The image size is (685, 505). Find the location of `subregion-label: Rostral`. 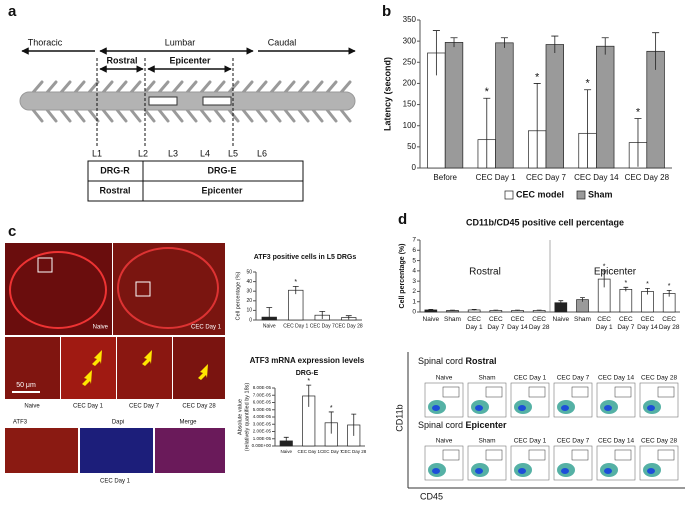

subregion-label: Rostral is located at coordinates (121, 60).